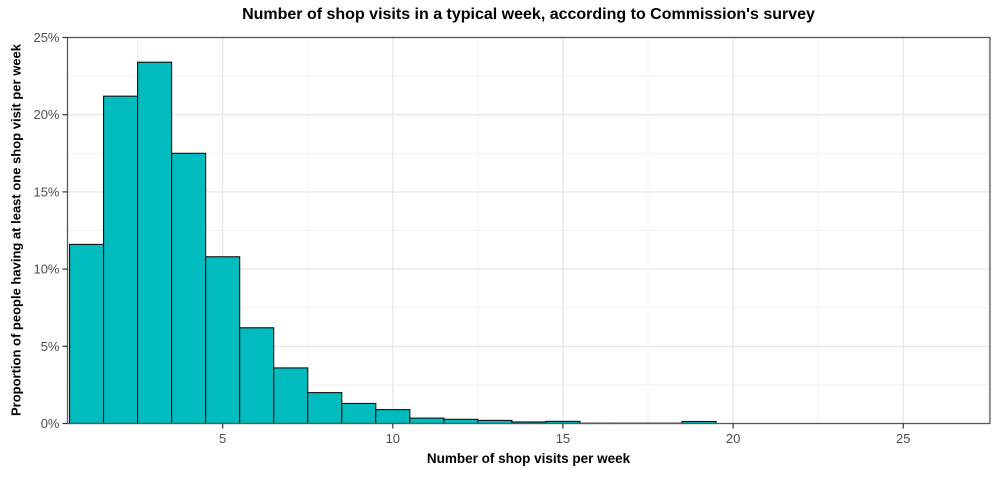 The height and width of the screenshot is (478, 1000). Describe the element at coordinates (222, 438) in the screenshot. I see `x-axis-tick-label: 5` at that location.